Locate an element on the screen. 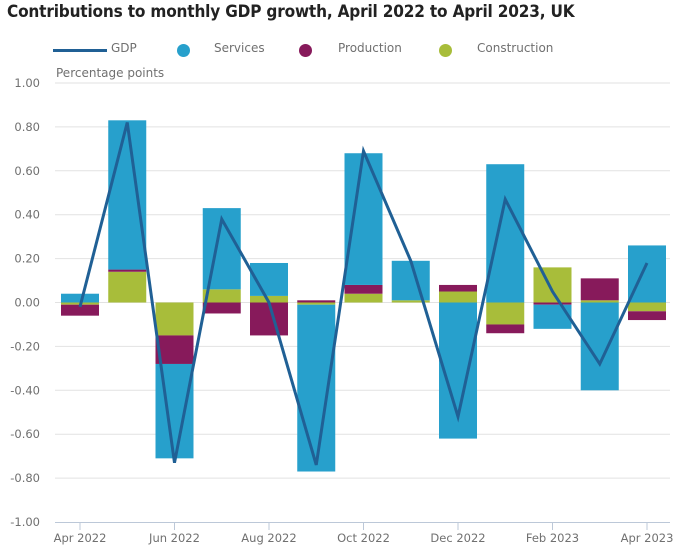  bar-production-jan-2023 is located at coordinates (505, 329).